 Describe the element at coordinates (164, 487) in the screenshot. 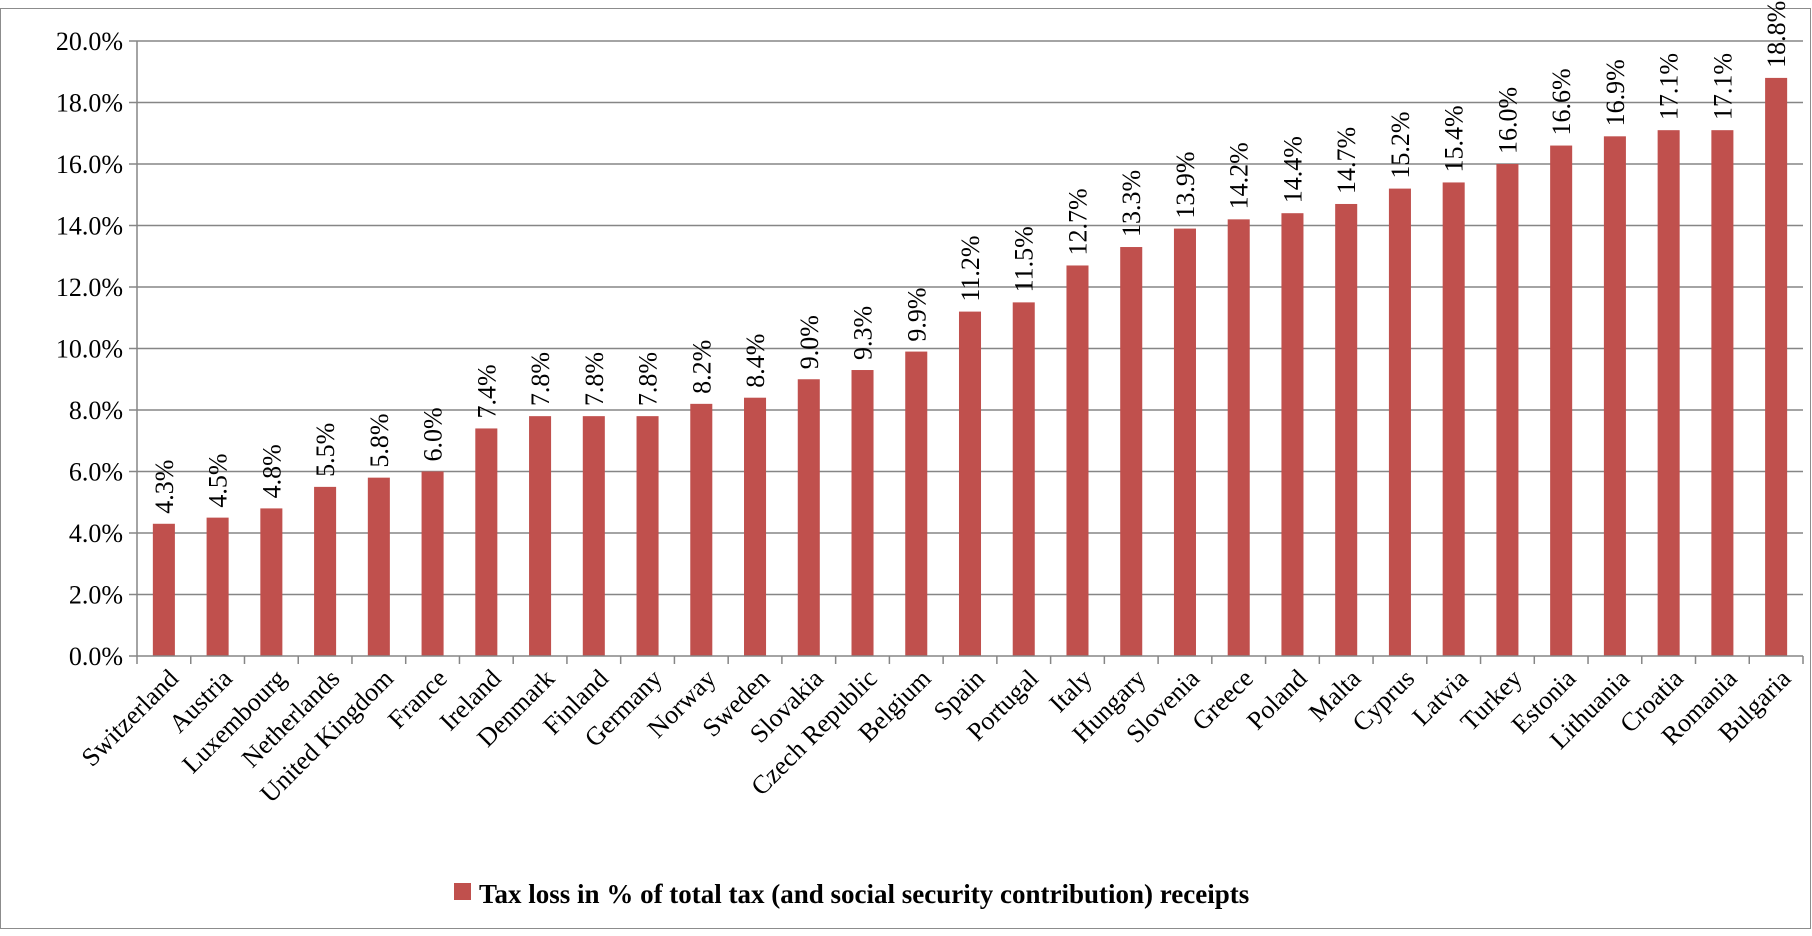

I see `data-label: 4.3%` at that location.